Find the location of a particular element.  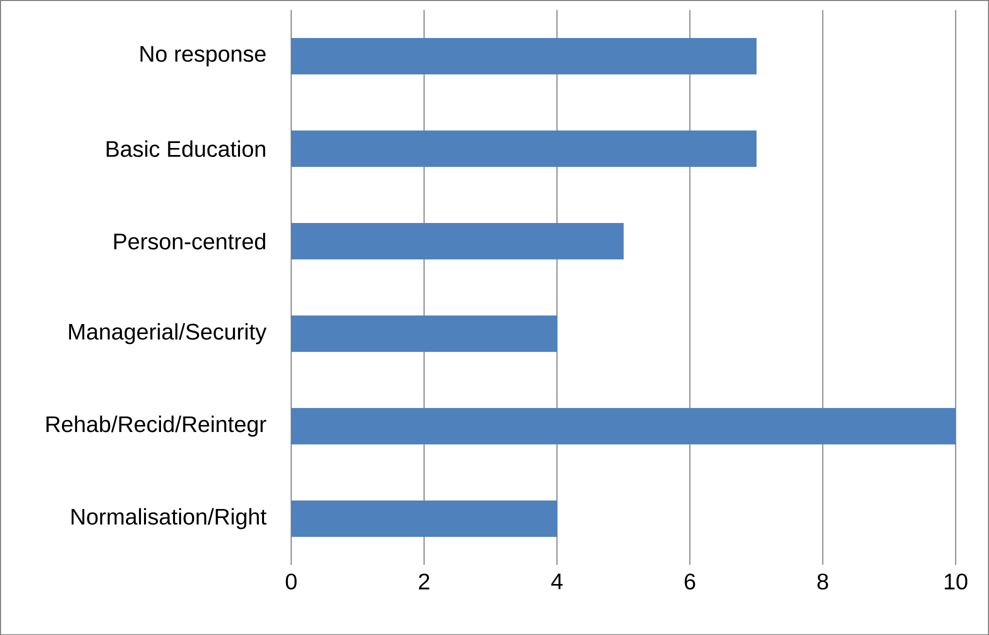

y-tick-label: No response is located at coordinates (203, 56).